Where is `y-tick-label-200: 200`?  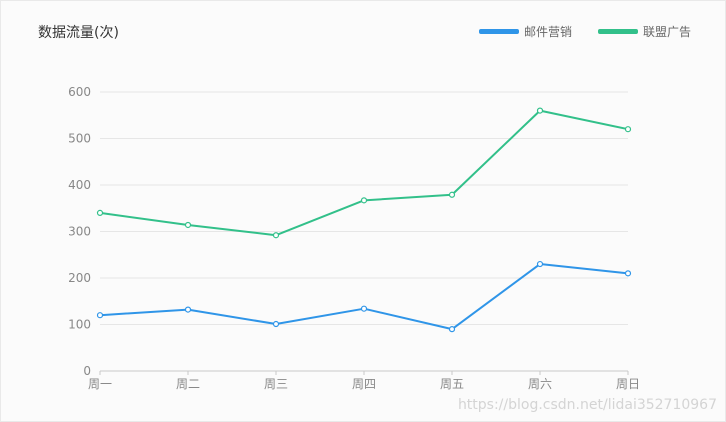
y-tick-label-200: 200 is located at coordinates (79, 278).